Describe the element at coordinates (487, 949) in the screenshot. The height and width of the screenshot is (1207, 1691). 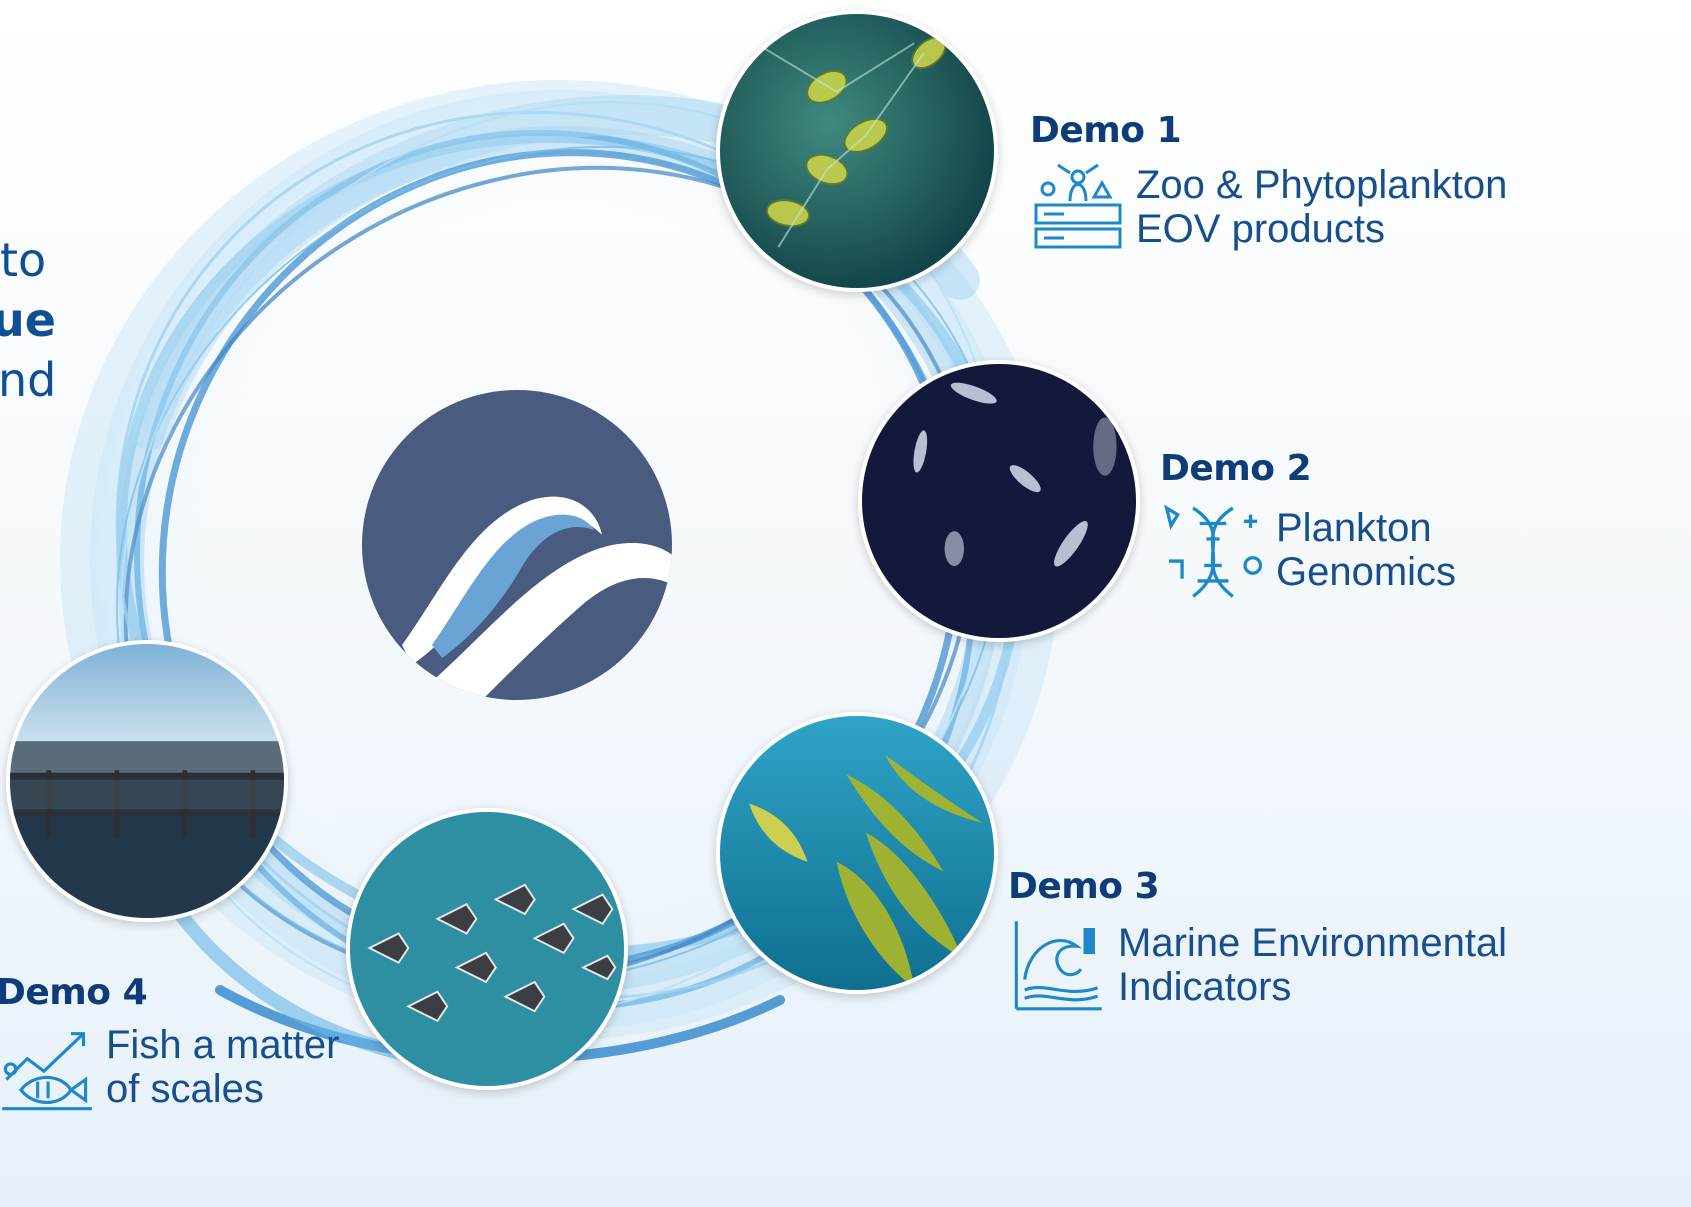
I see `fish-school-photo` at that location.